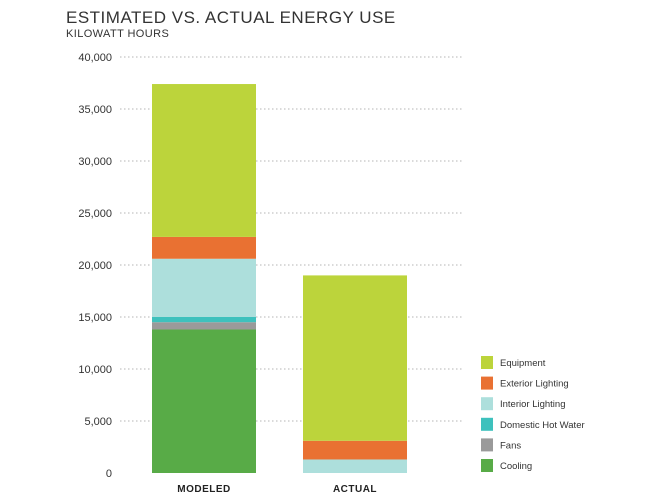 This screenshot has height=500, width=650. I want to click on y-tick-label: 20,000, so click(95, 266).